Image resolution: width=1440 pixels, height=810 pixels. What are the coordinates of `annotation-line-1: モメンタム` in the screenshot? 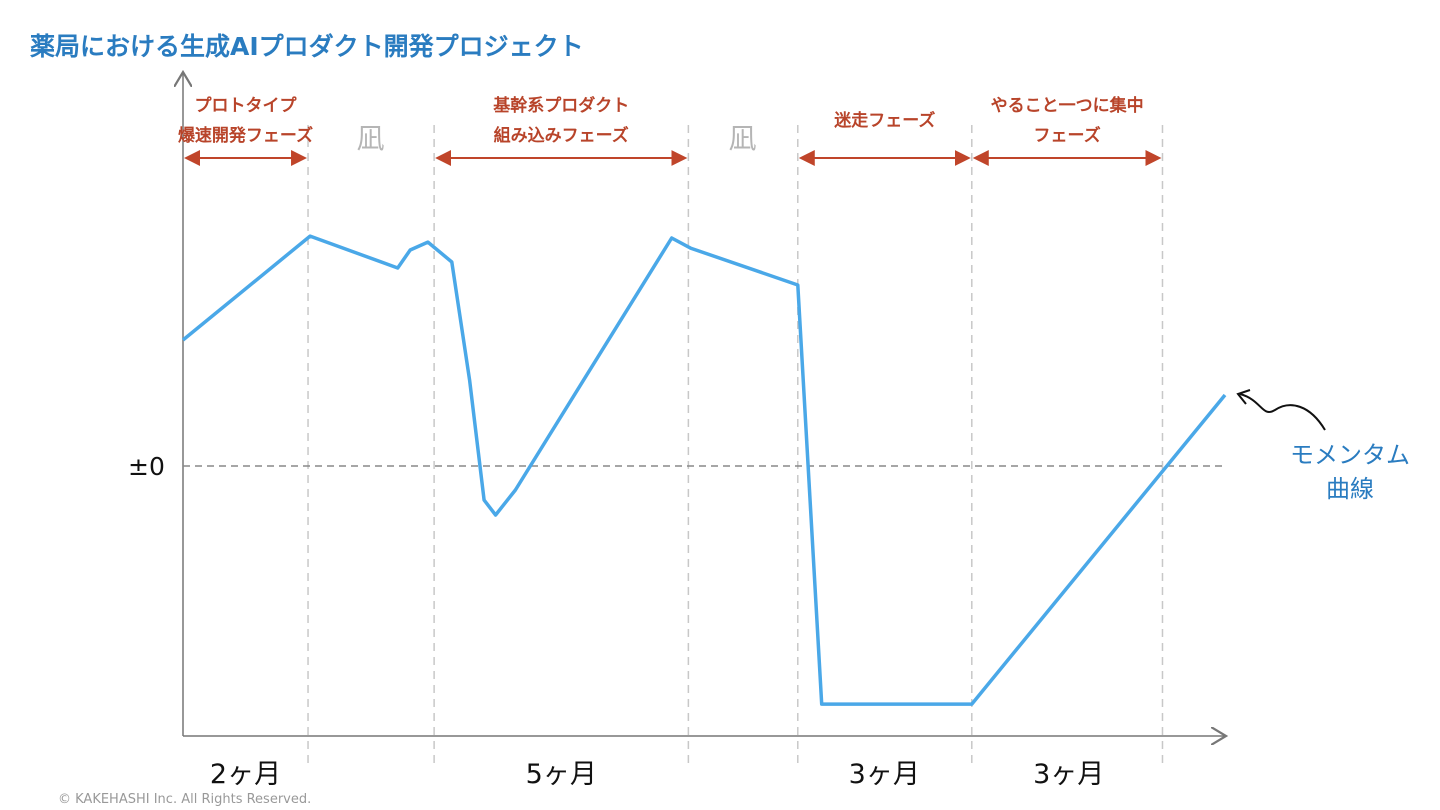 It's located at (1350, 455).